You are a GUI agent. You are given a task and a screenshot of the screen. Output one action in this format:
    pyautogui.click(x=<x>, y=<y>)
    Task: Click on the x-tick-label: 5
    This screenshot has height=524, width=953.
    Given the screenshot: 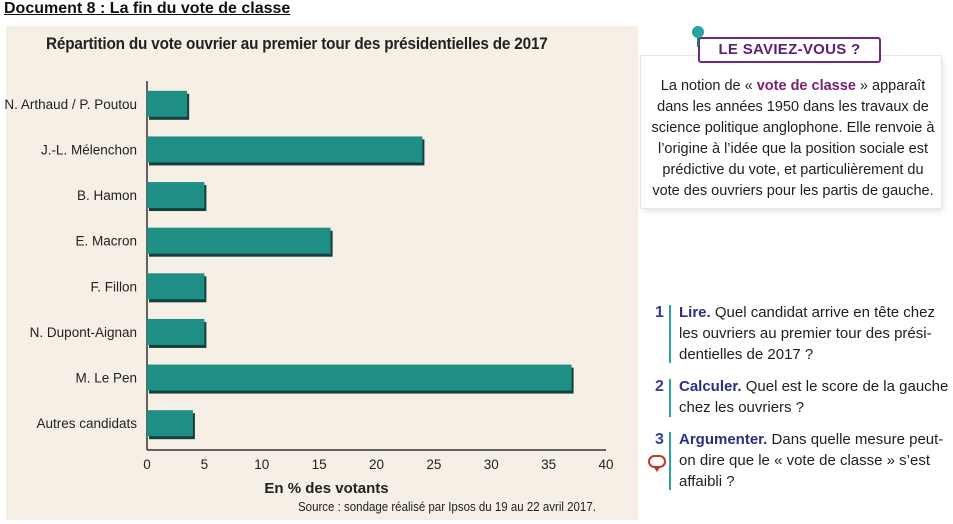 What is the action you would take?
    pyautogui.click(x=205, y=464)
    